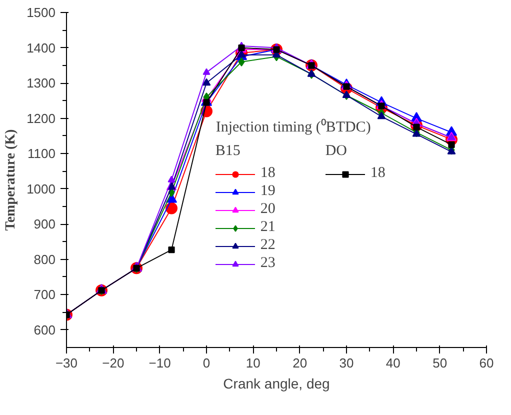 The image size is (511, 415). What do you see at coordinates (253, 363) in the screenshot?
I see `x-tick-label: 10` at bounding box center [253, 363].